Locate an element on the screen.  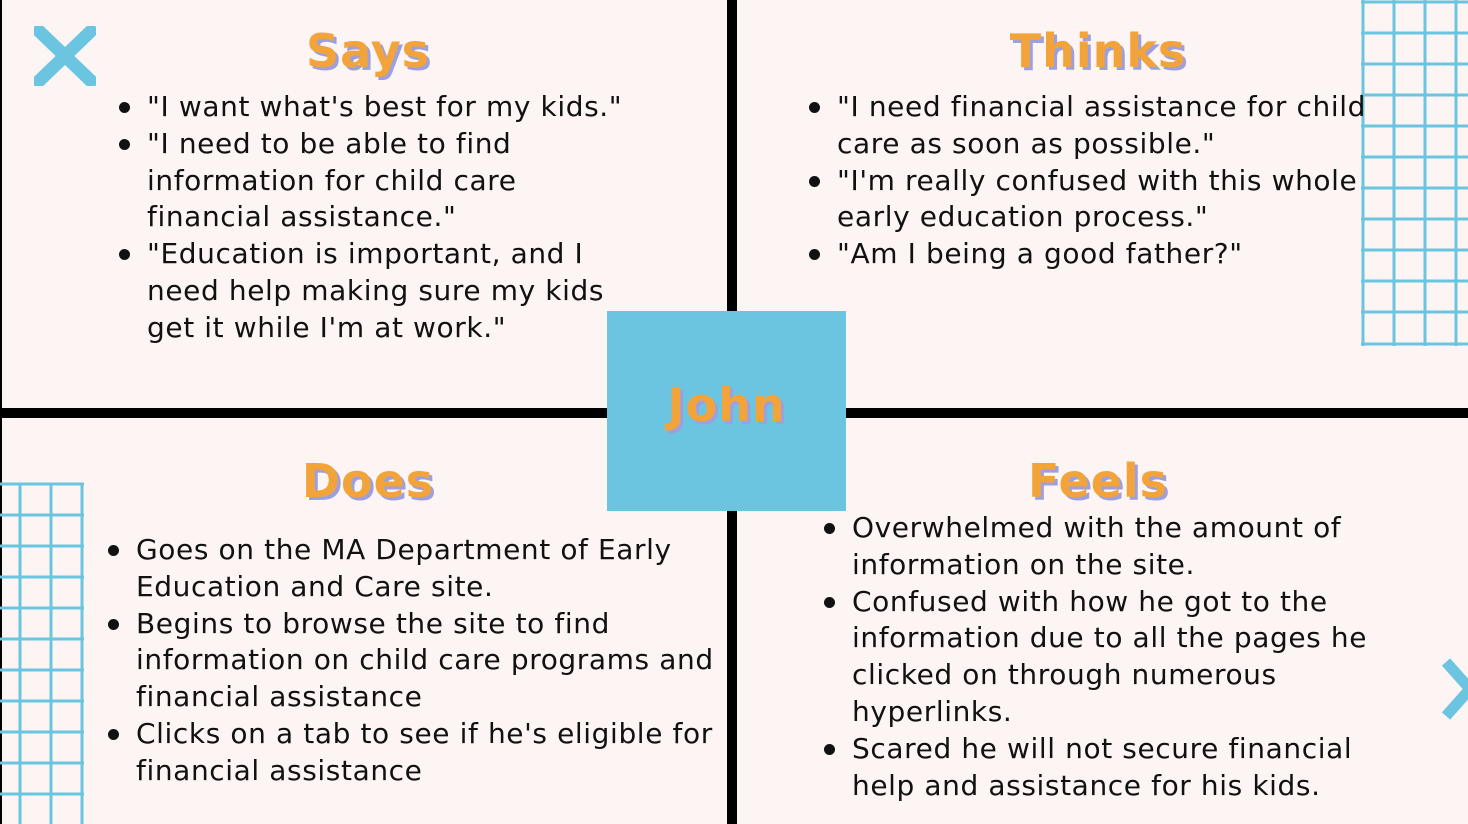
list-item: "I want what's best for my kids." is located at coordinates (377, 107).